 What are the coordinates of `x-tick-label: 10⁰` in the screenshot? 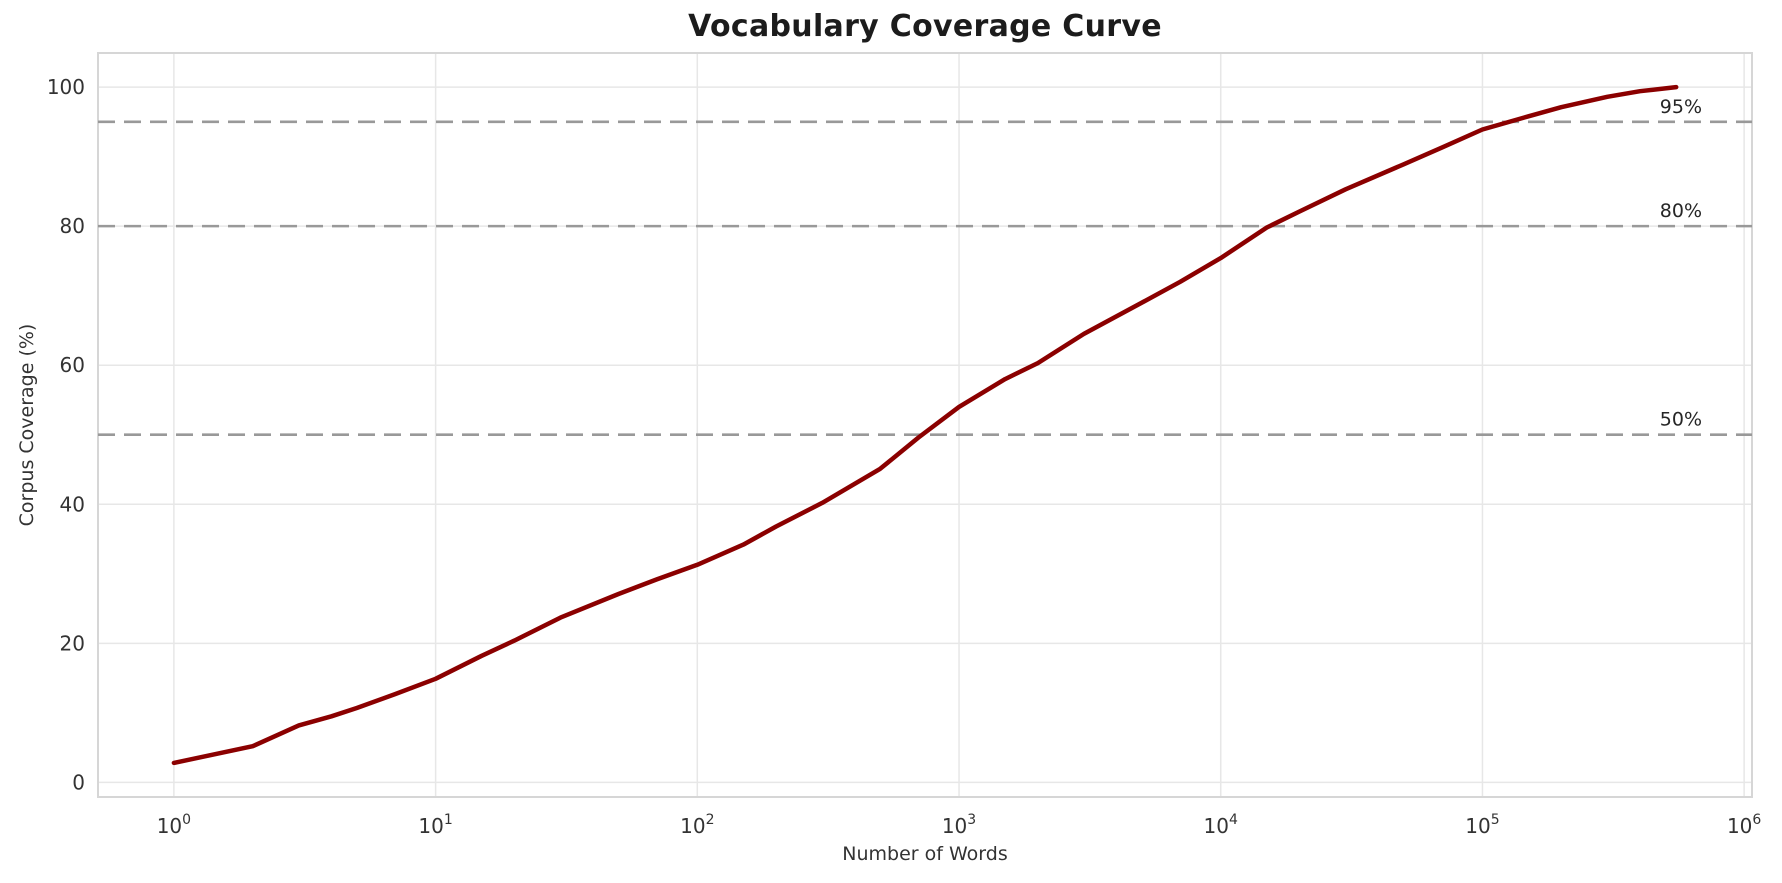 It's located at (174, 825).